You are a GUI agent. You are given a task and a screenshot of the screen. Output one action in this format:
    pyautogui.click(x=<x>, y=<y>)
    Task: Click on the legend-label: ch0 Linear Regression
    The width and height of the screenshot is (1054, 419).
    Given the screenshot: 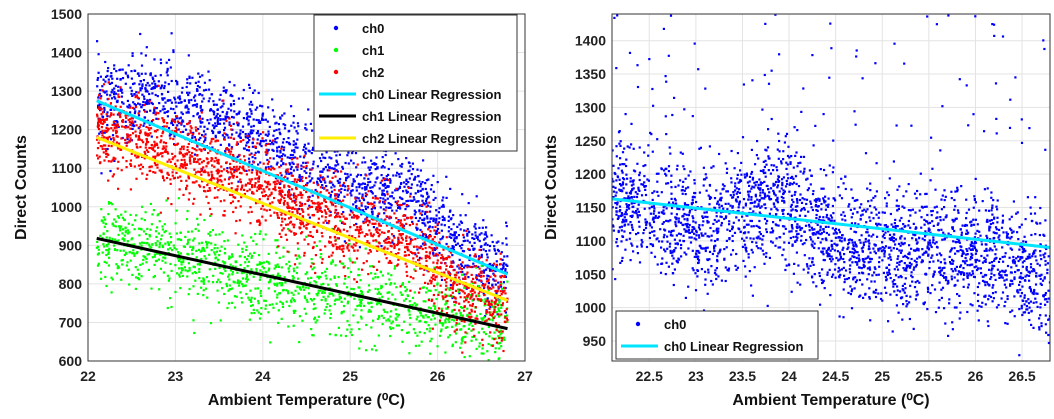 What is the action you would take?
    pyautogui.click(x=431, y=94)
    